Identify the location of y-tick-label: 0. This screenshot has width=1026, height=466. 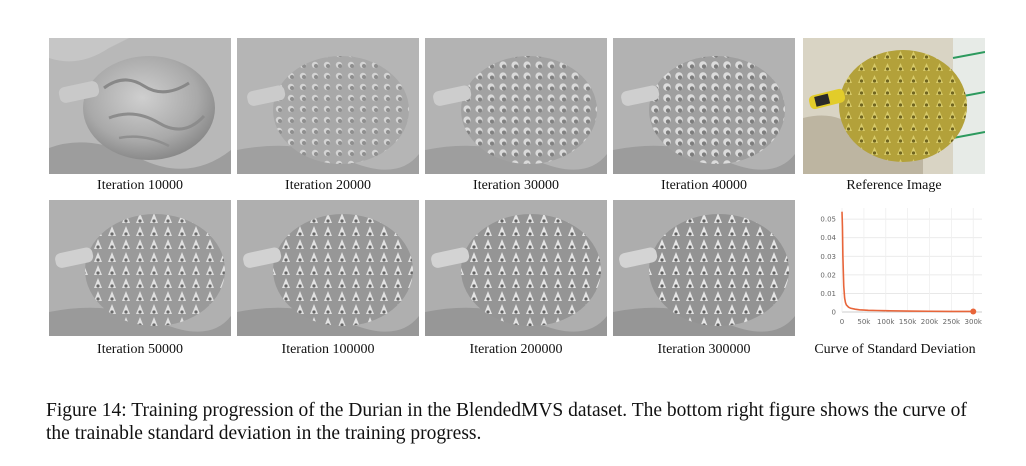
(834, 313).